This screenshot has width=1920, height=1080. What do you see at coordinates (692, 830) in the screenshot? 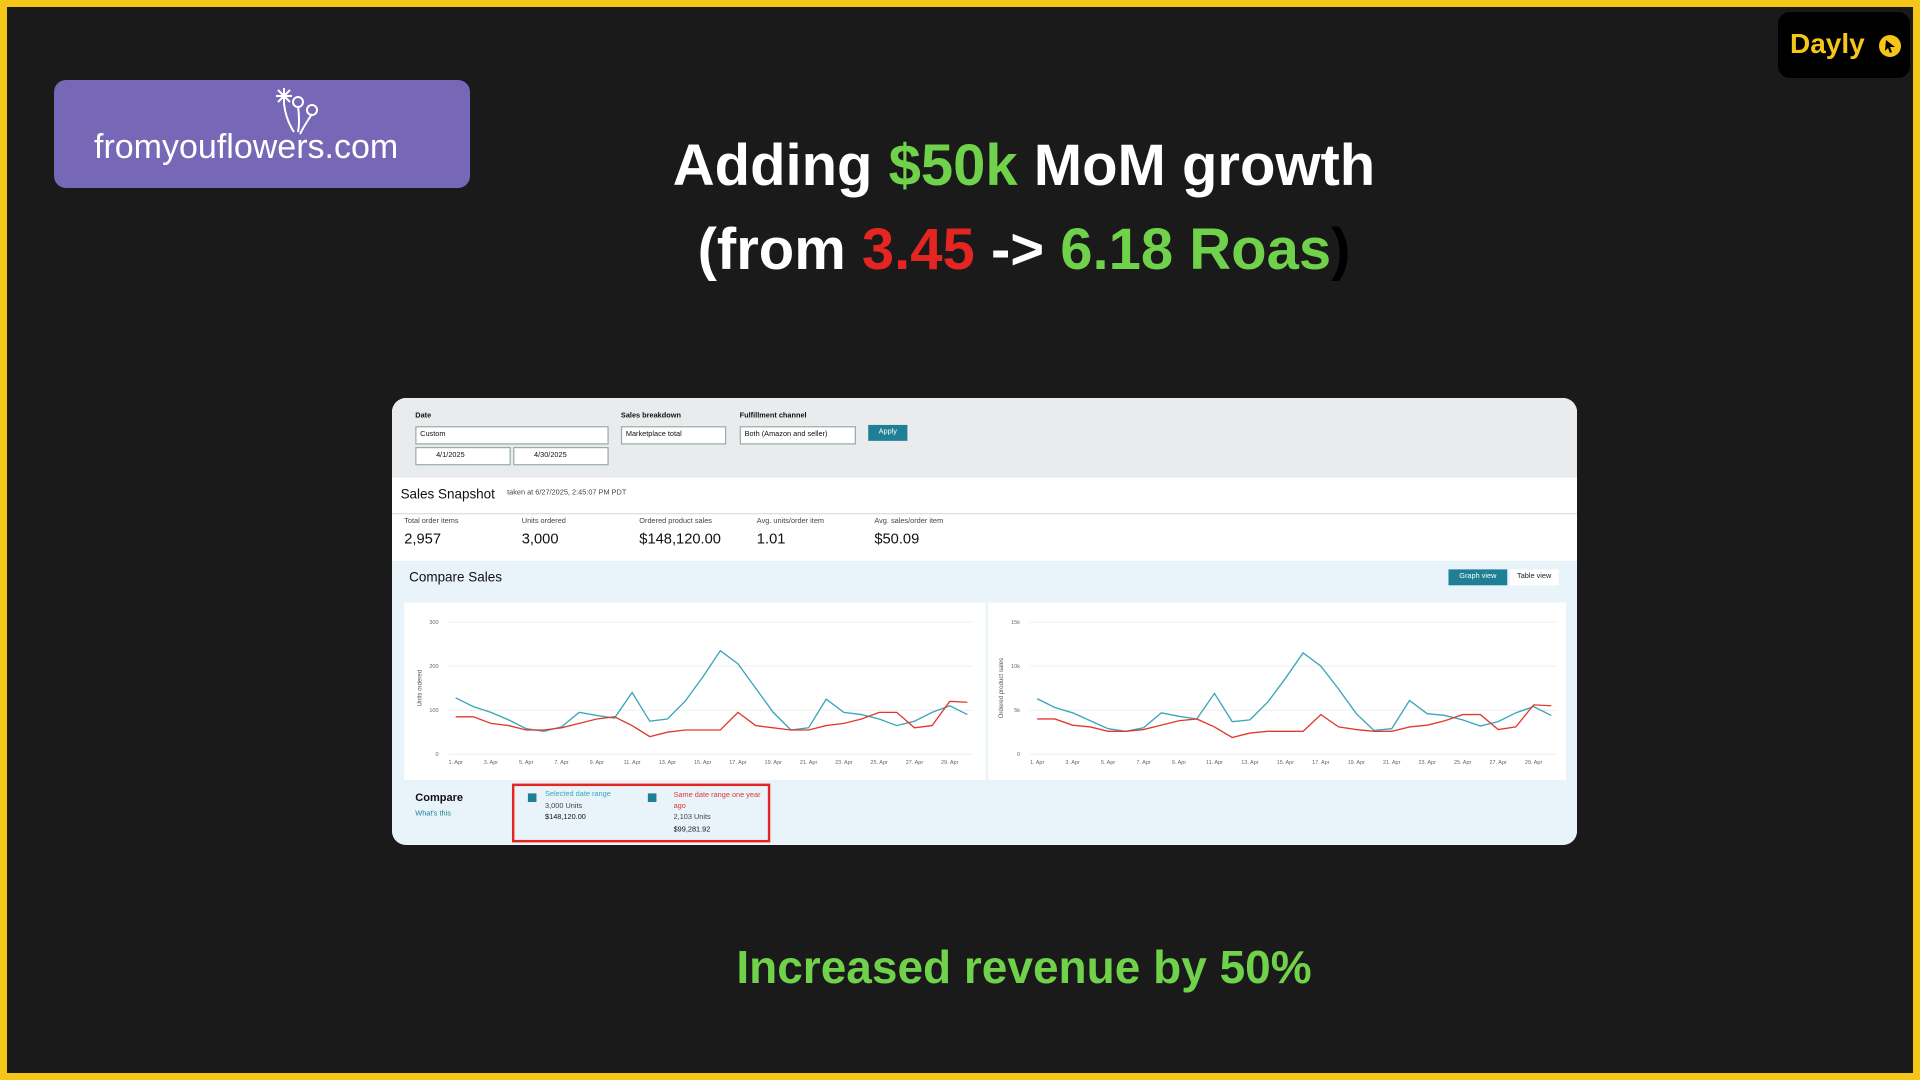
I see `previous-sales: $99,281.92` at bounding box center [692, 830].